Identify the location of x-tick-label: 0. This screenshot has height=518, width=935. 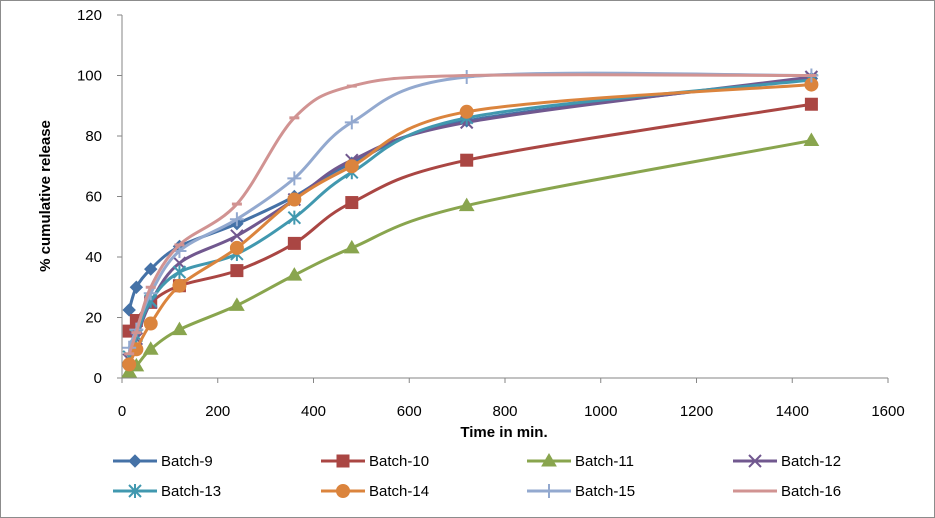
(122, 411).